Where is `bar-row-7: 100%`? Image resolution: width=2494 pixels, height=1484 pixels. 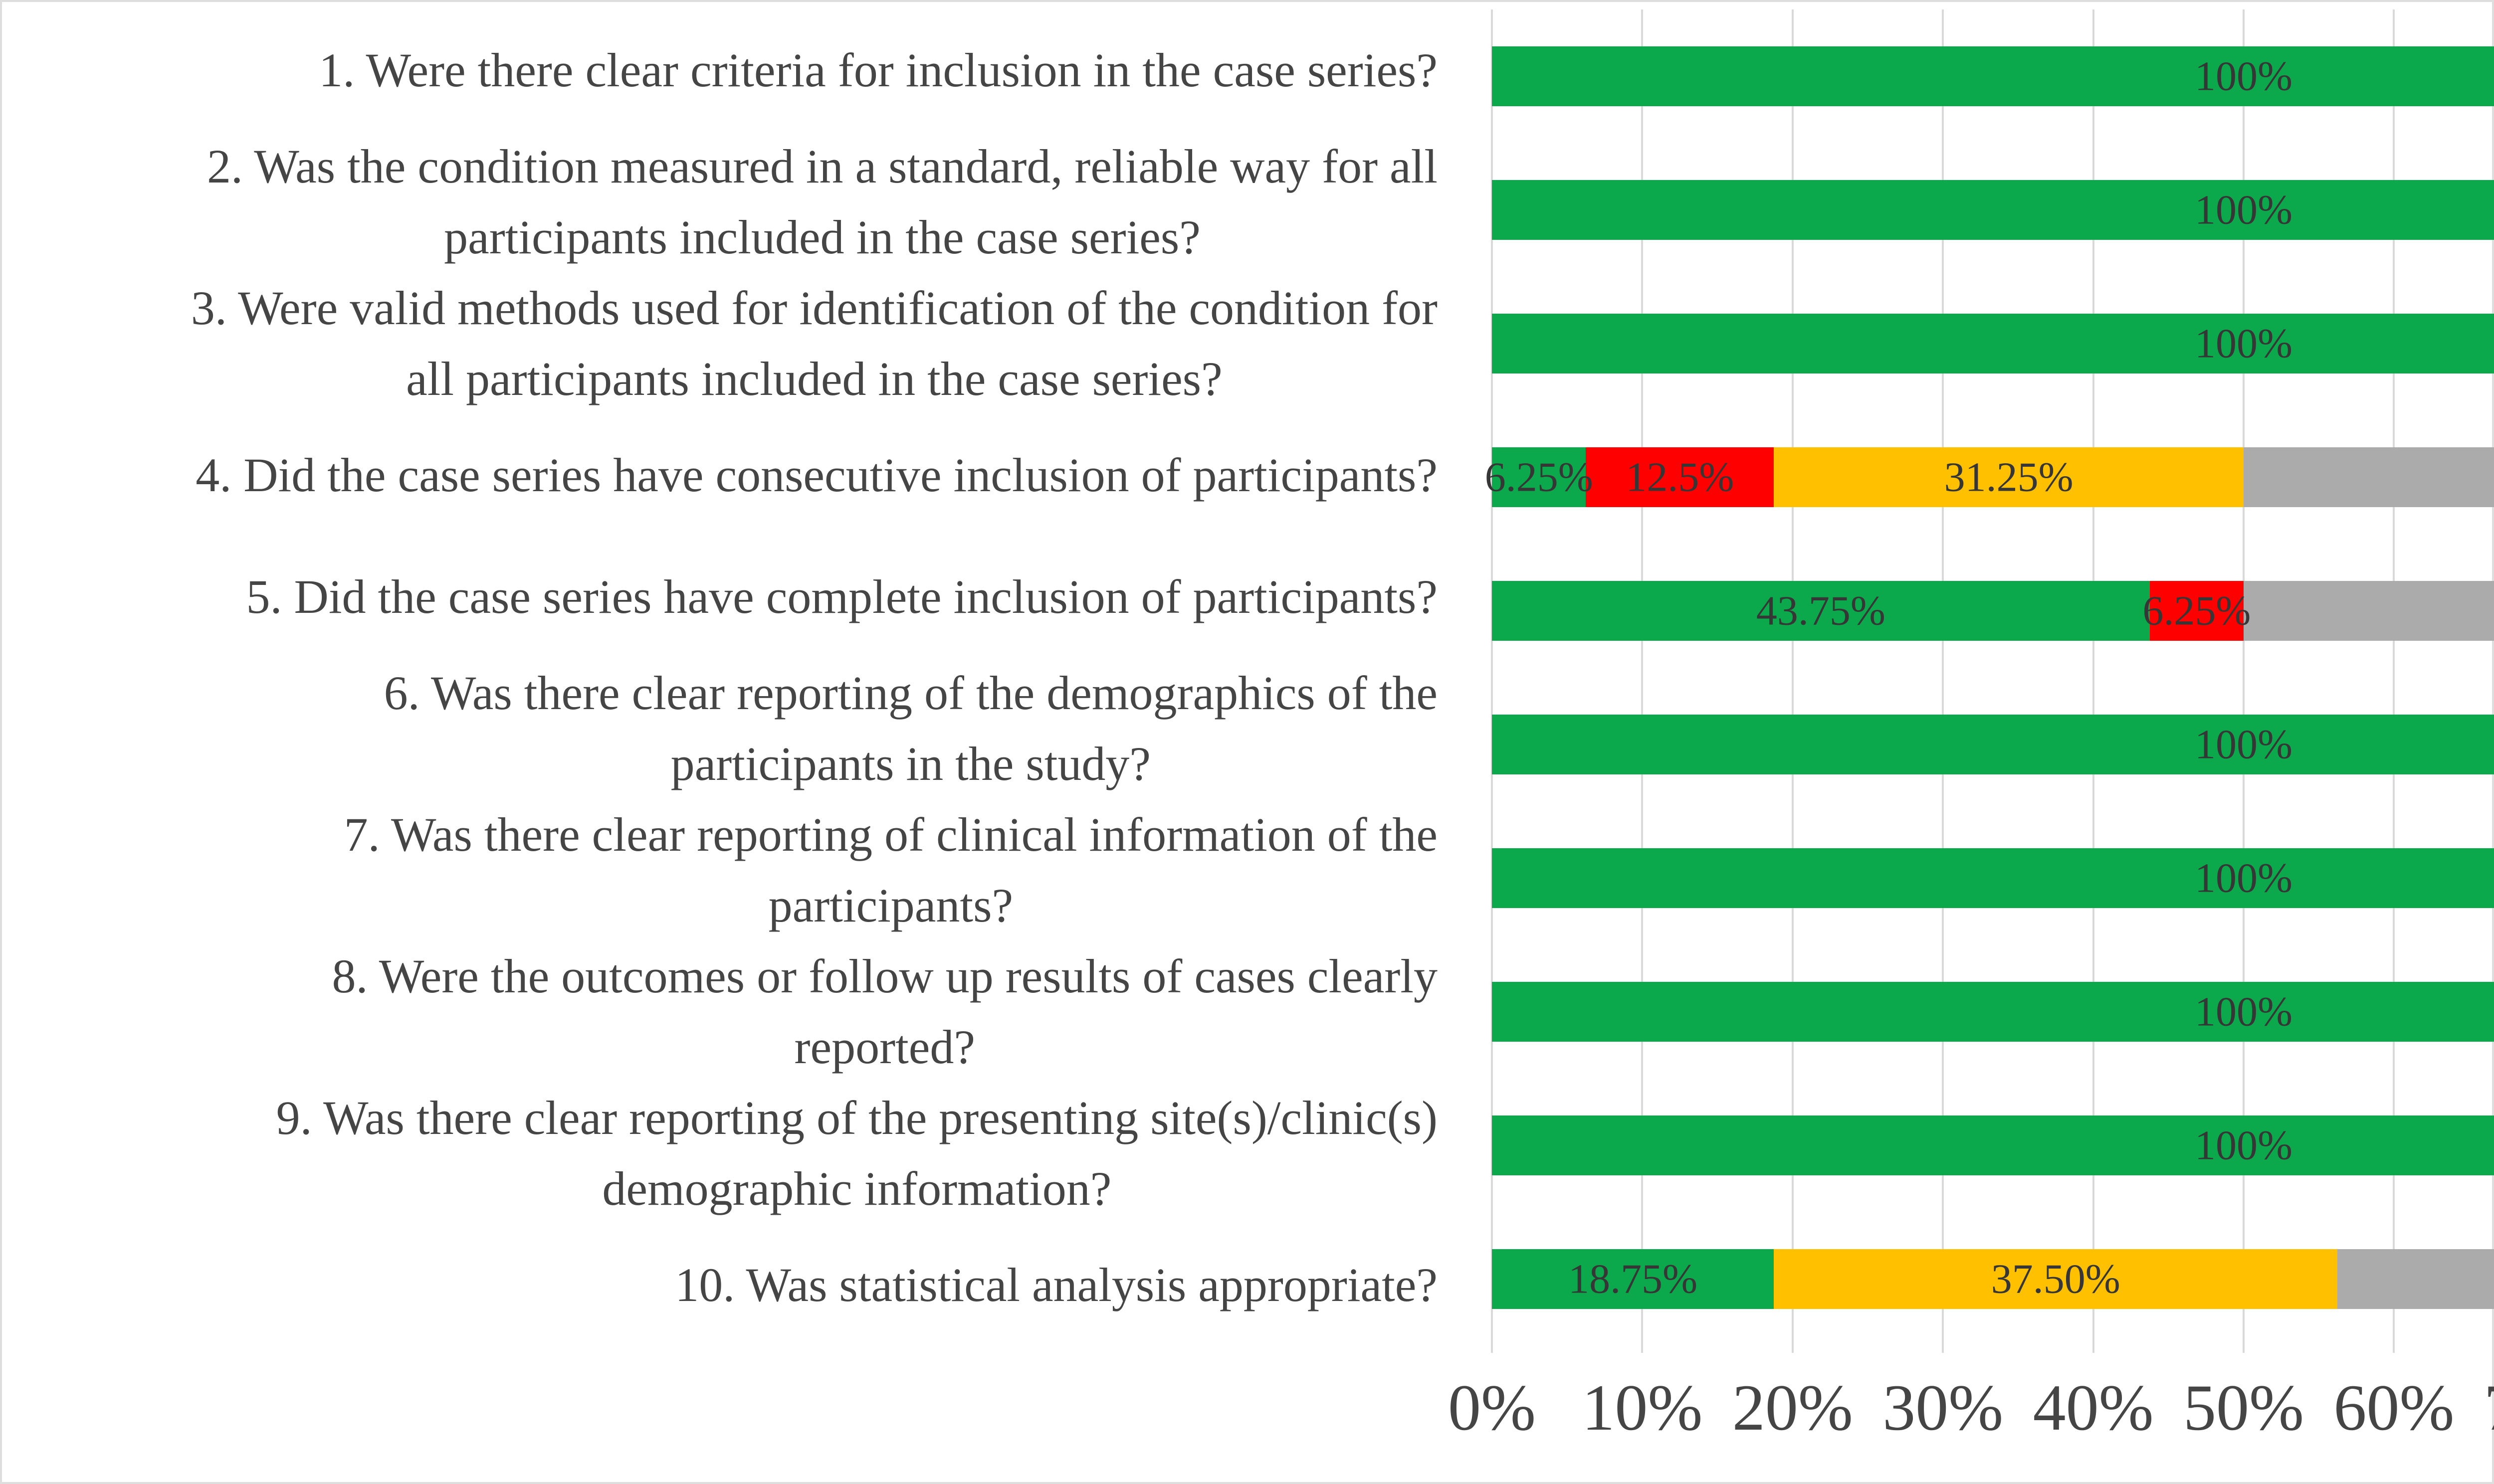 bar-row-7: 100% is located at coordinates (1993, 878).